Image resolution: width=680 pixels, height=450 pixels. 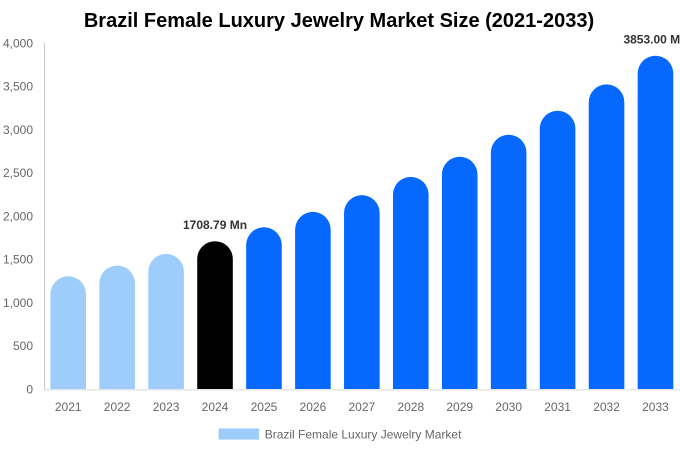 I want to click on svg-text: 2024, so click(x=215, y=407).